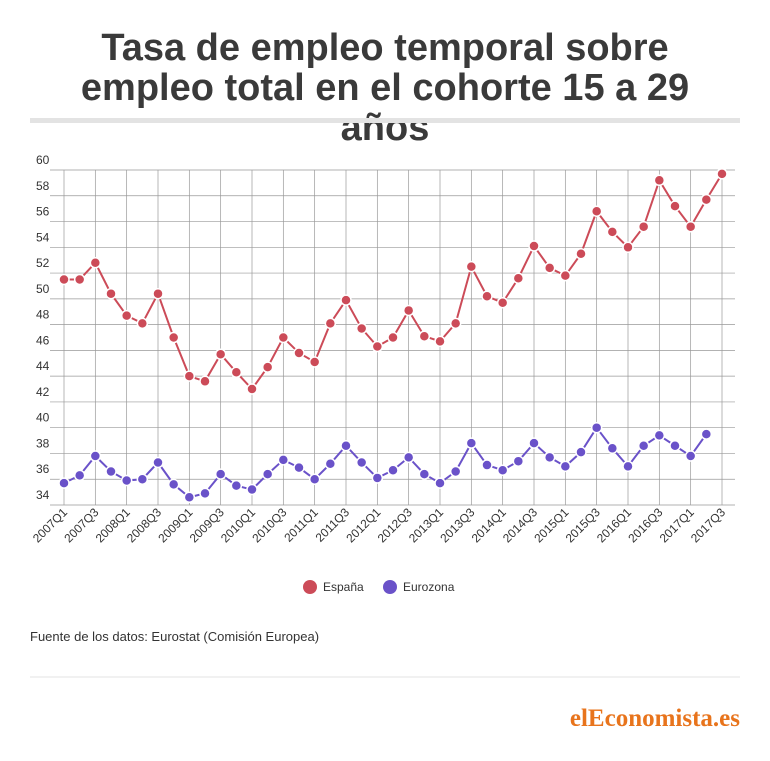  I want to click on legend-label: Eurozona, so click(429, 587).